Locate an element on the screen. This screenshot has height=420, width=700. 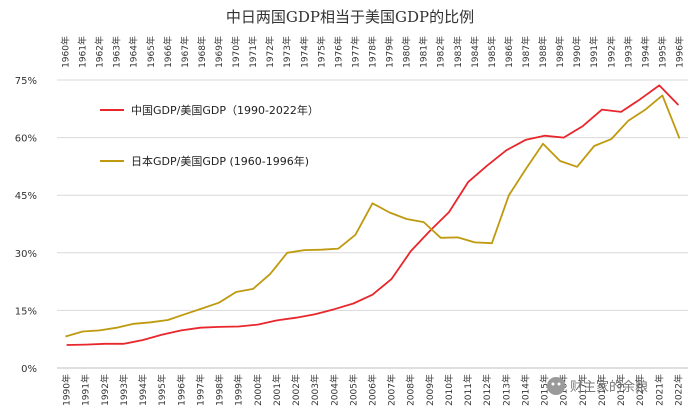
x-bottom-tick-label: 2012年 is located at coordinates (487, 390).